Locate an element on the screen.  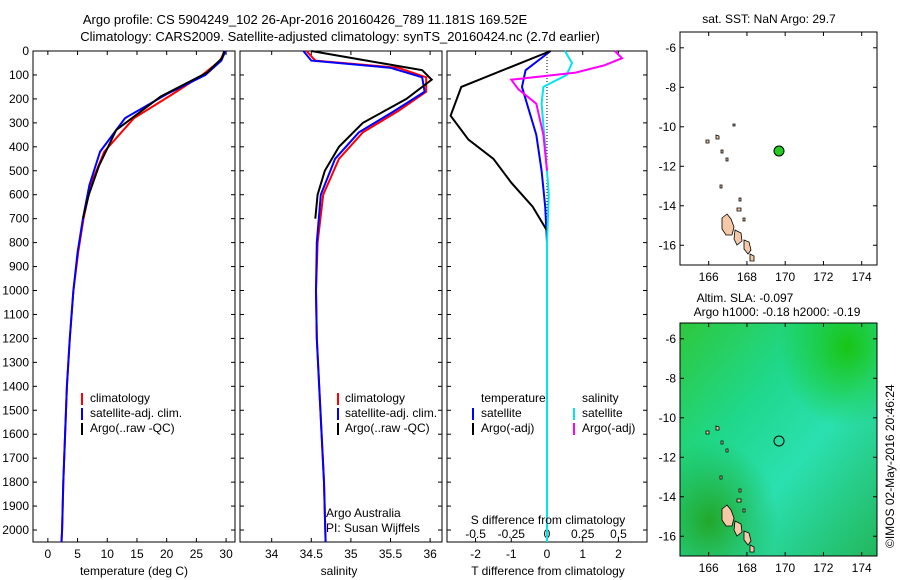
sst-map-lat-label: -8 is located at coordinates (670, 87).